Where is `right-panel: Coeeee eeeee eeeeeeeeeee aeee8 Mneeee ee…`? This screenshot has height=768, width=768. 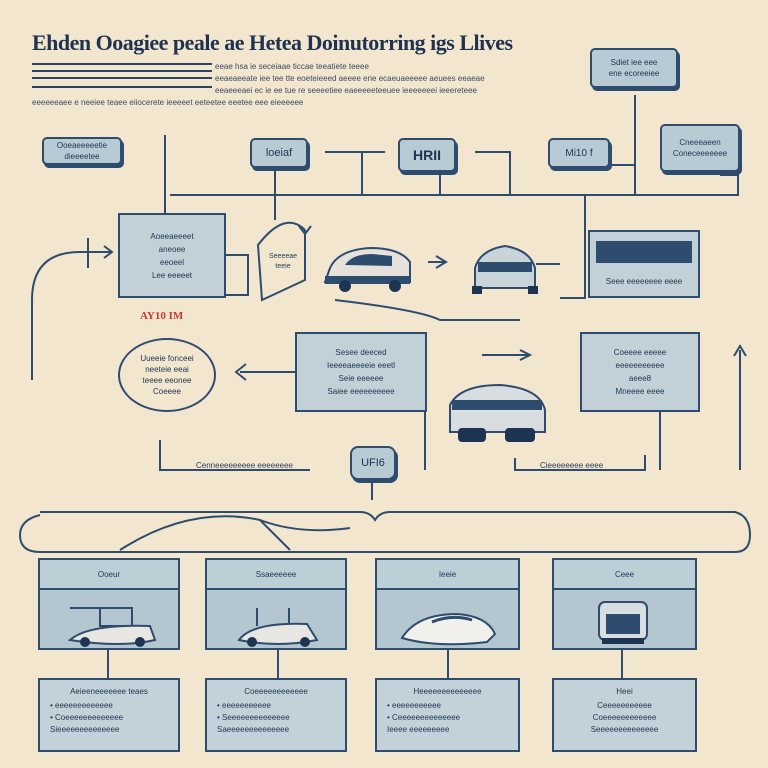
right-panel: Coeeee eeeee eeeeeeeeeee aeee8 Mneeee ee… is located at coordinates (640, 372).